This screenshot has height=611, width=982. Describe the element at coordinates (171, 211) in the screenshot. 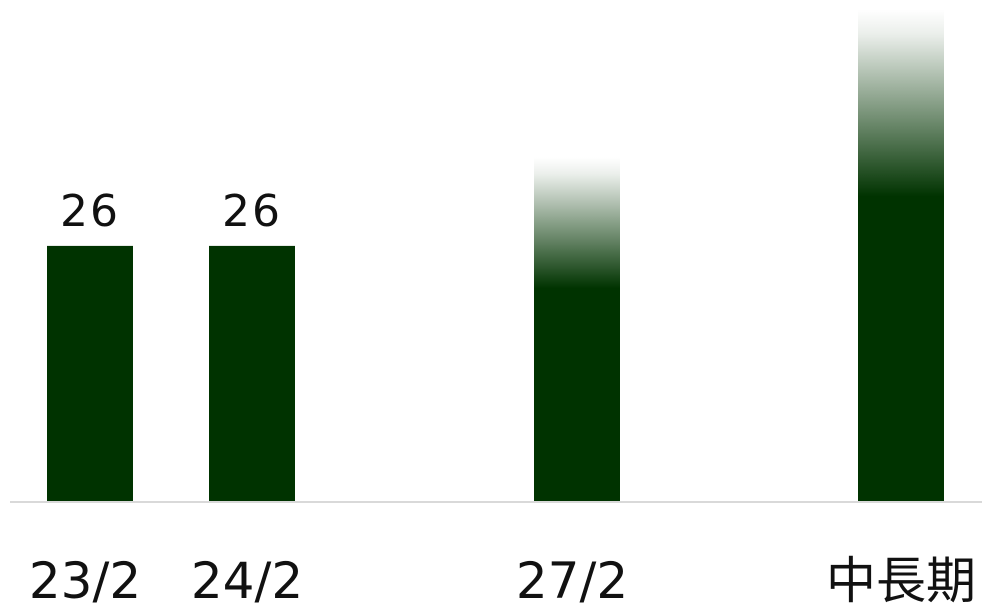

I see `data-labels-layer: 26 26` at that location.